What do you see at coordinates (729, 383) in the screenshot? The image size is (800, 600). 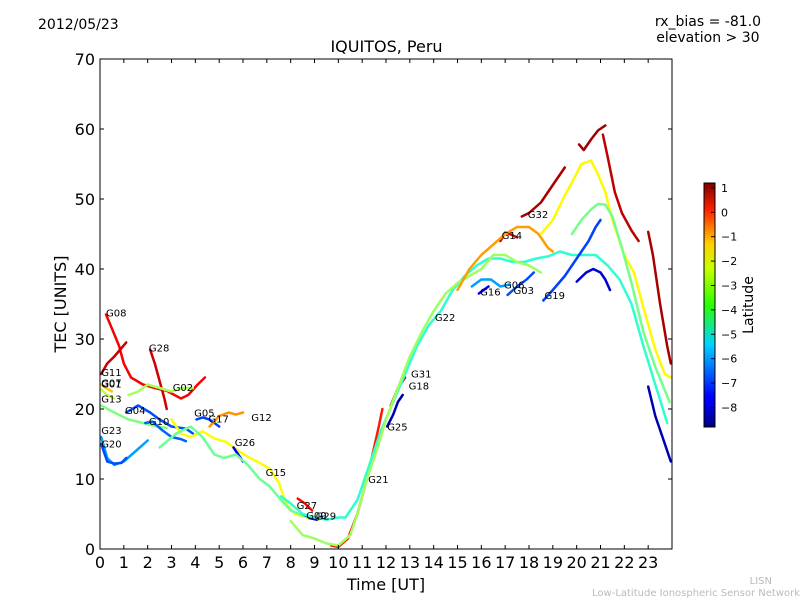 I see `colorbar-tick-label: −7` at bounding box center [729, 383].